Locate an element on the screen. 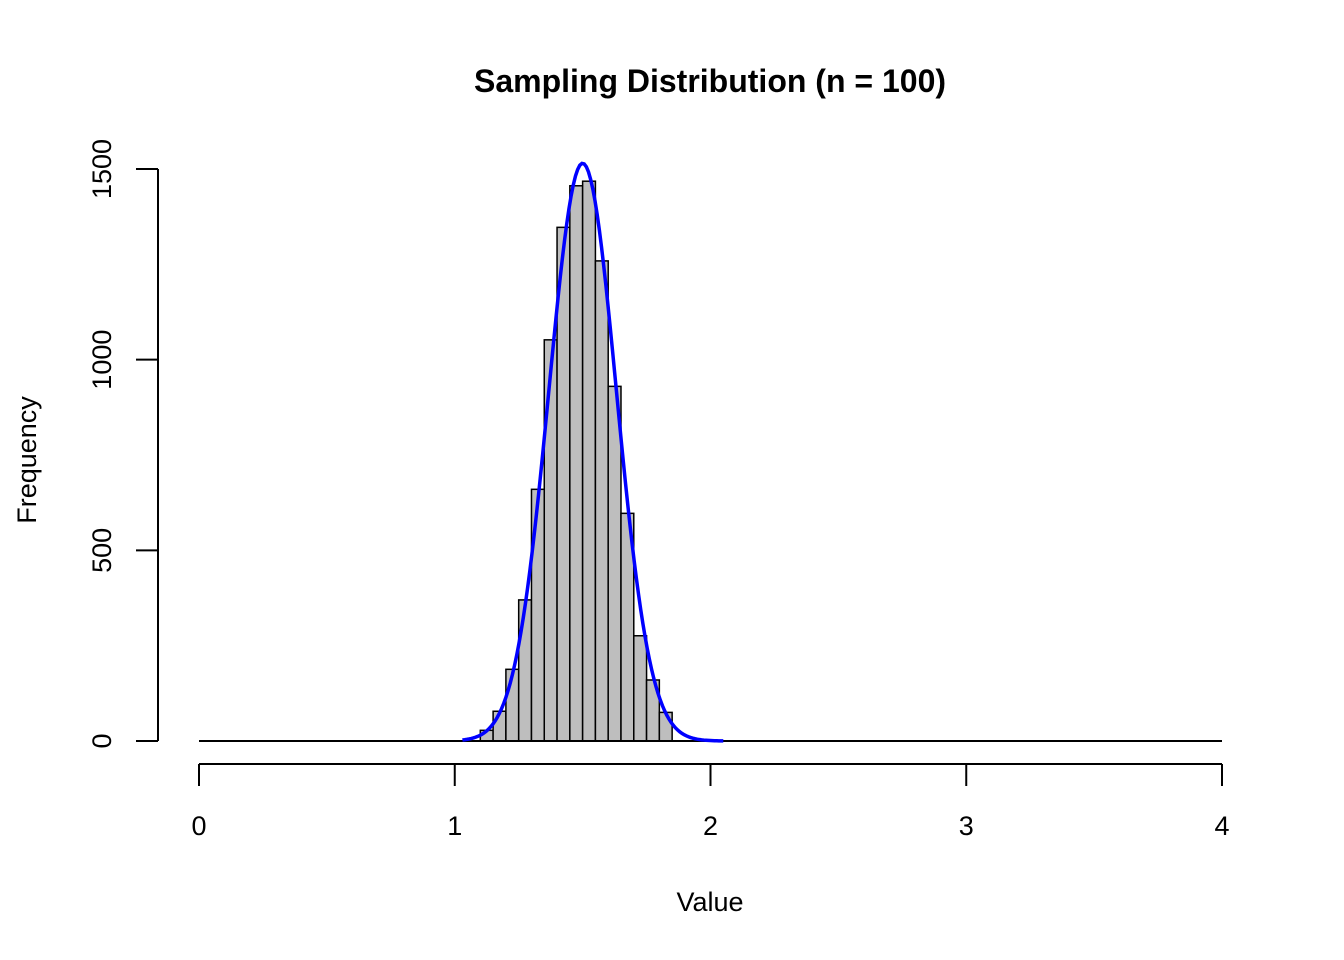 The width and height of the screenshot is (1344, 960). x-tick-label-3: 3 is located at coordinates (966, 826).